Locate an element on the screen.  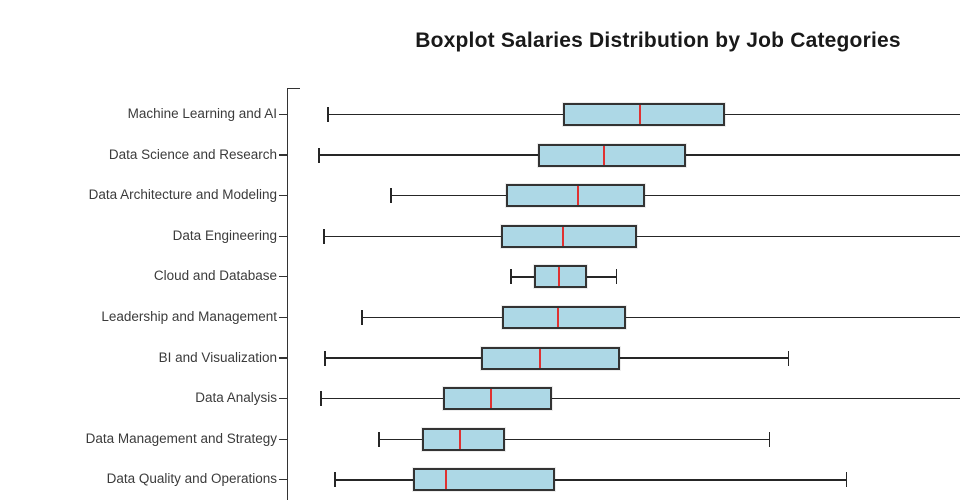
category-label: Cloud and Database is located at coordinates (215, 276).